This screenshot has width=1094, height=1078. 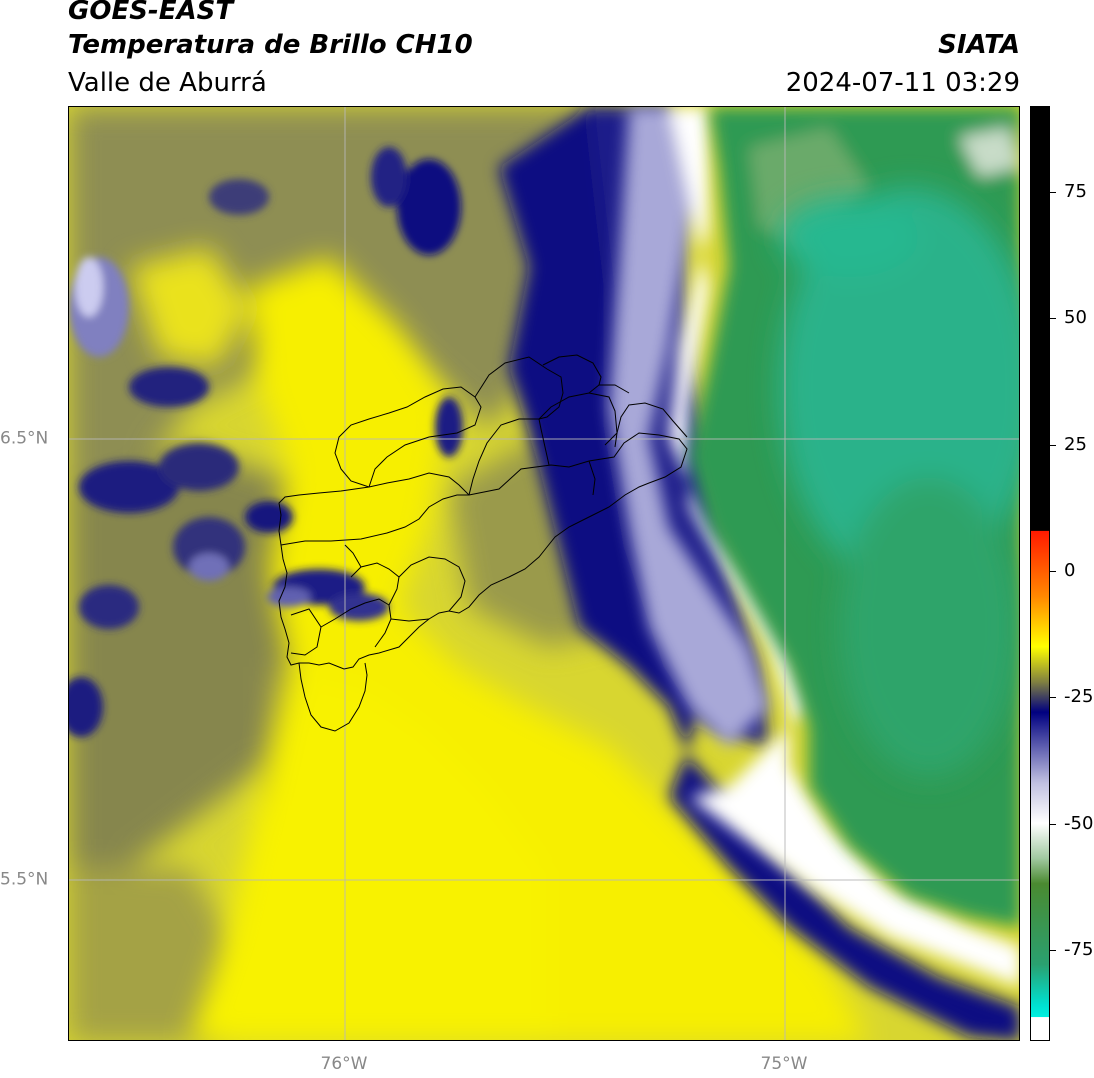 What do you see at coordinates (24, 438) in the screenshot?
I see `lat-label-6-5: 6.5°N` at bounding box center [24, 438].